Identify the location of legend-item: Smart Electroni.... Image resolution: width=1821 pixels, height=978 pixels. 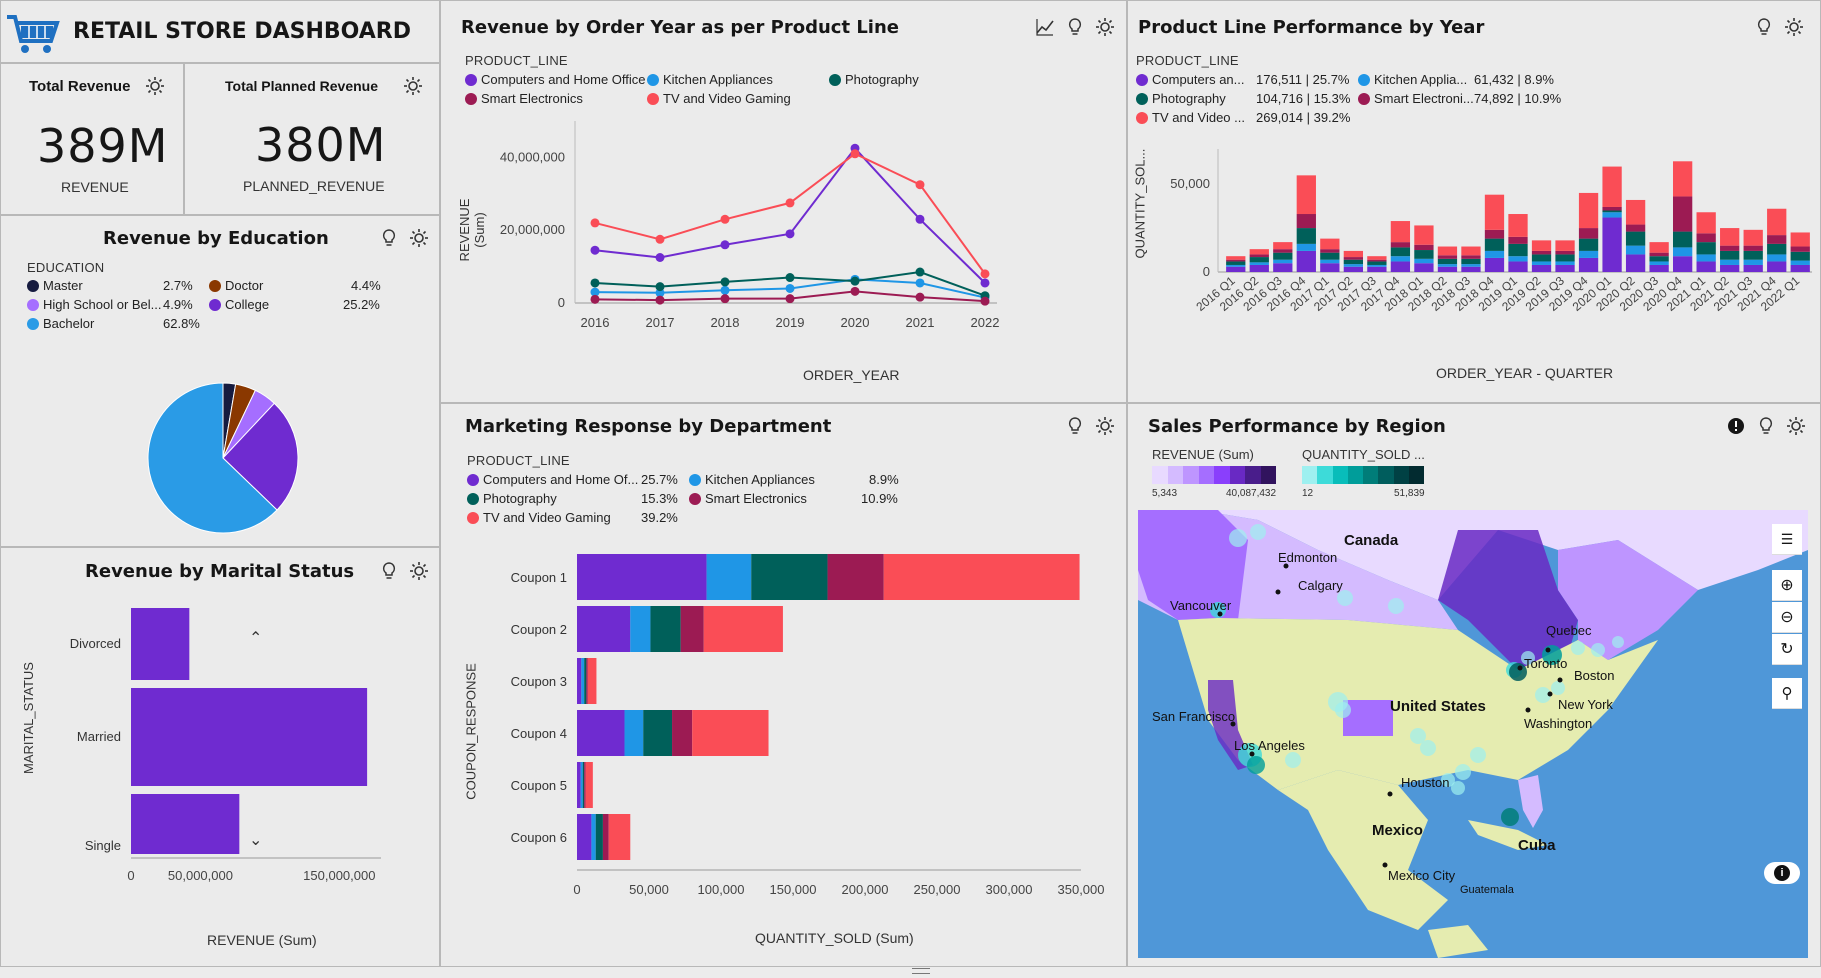
(1416, 98).